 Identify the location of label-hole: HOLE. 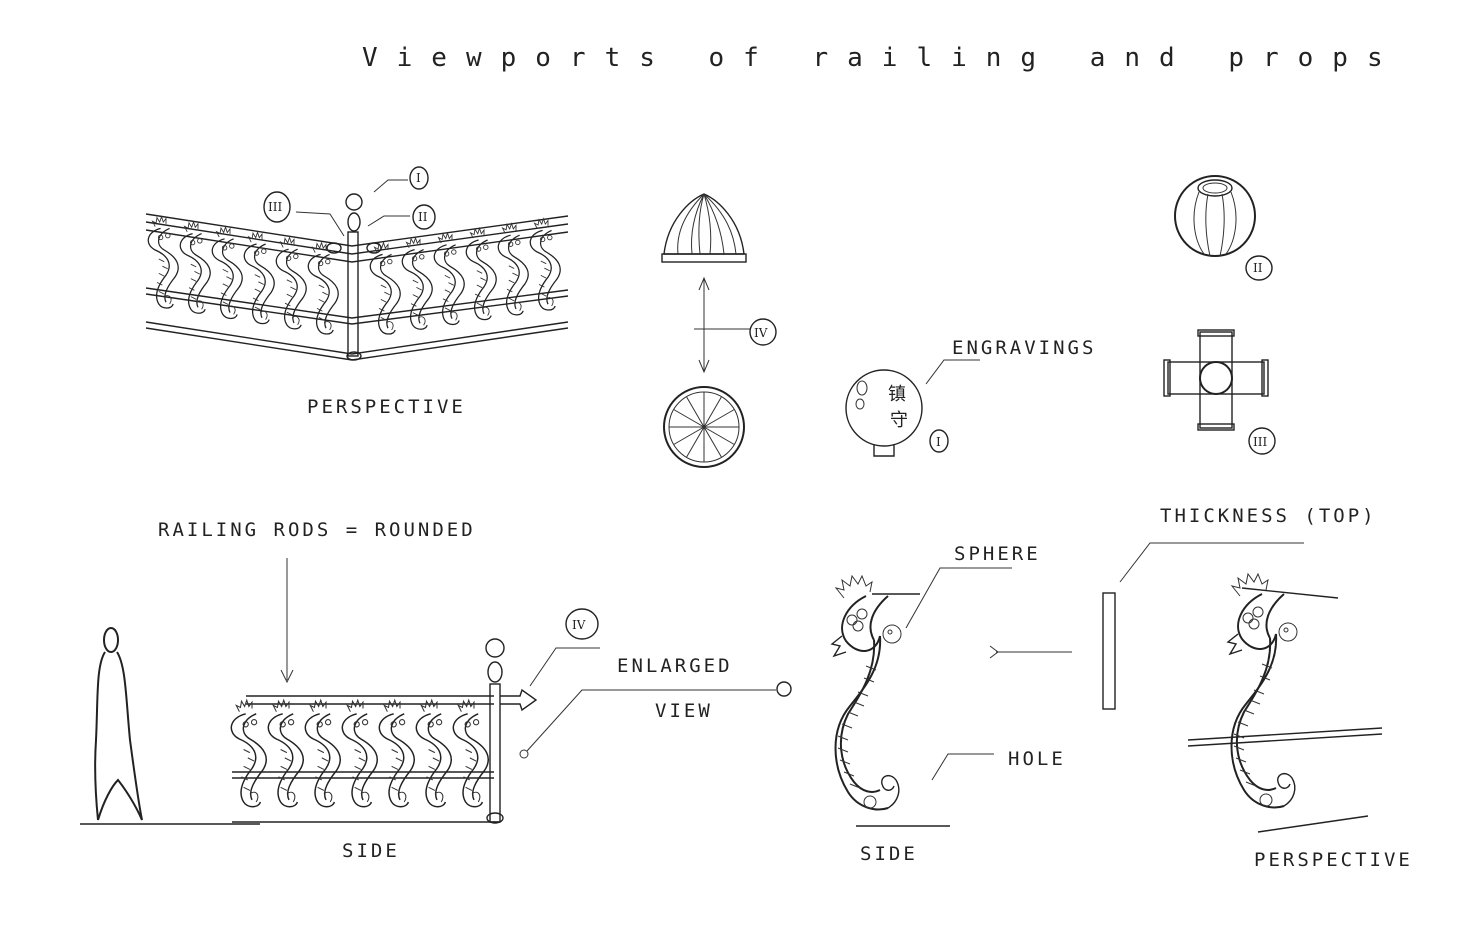
(1037, 759).